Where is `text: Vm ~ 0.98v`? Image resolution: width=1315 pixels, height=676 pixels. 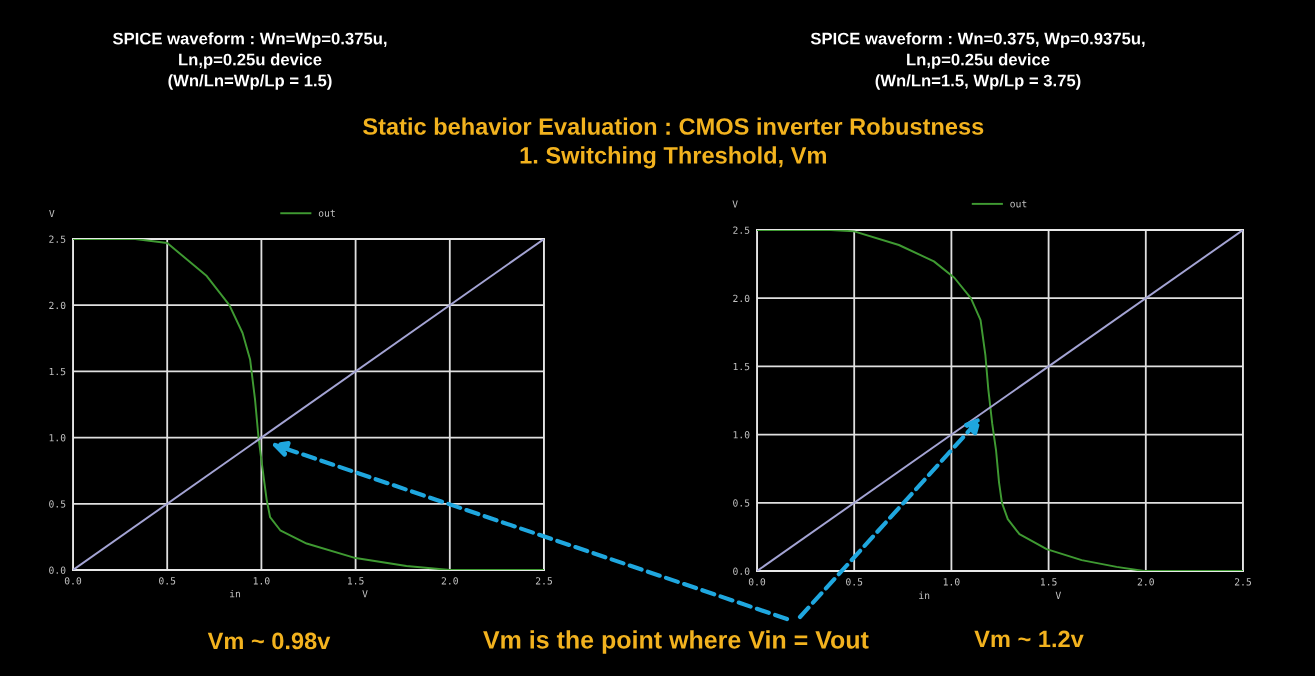 text: Vm ~ 0.98v is located at coordinates (269, 641).